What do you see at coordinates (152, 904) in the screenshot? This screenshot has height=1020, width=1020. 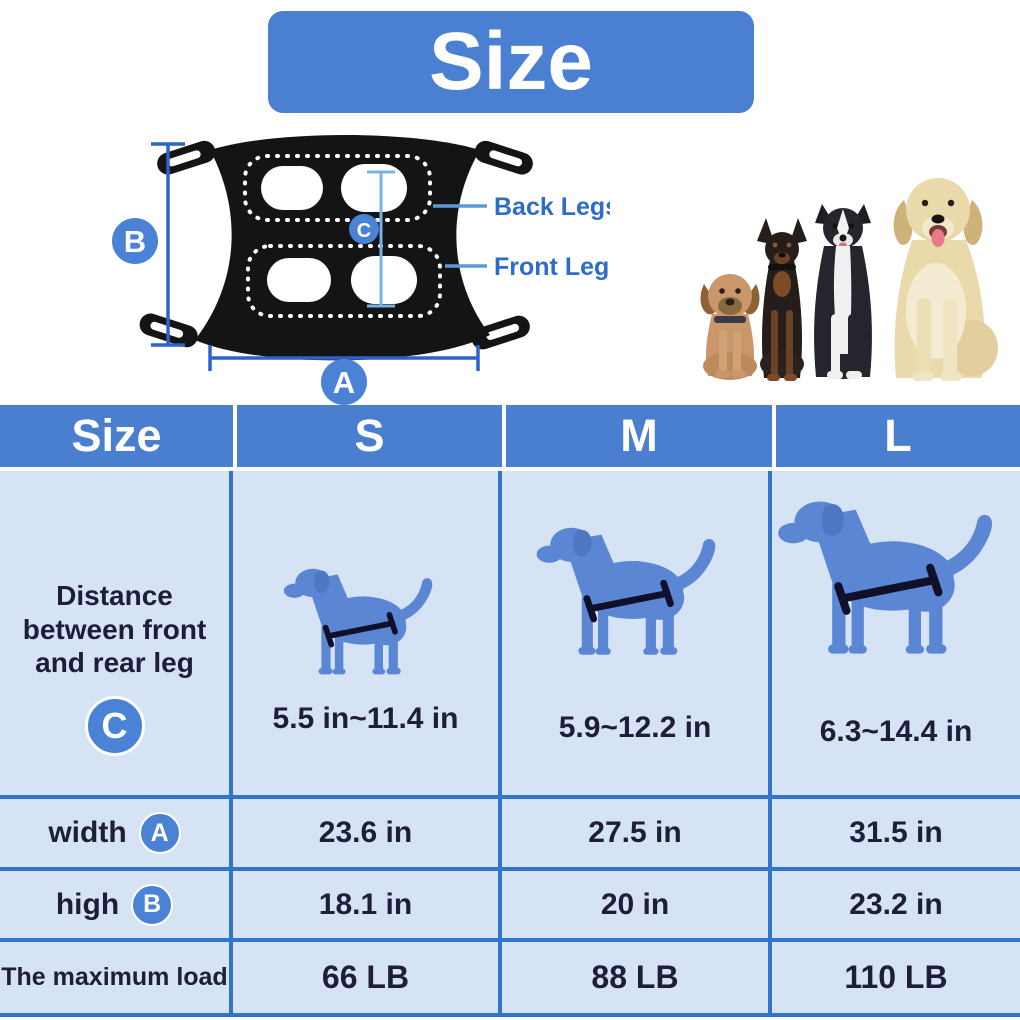 I see `marker-b-badge: B` at bounding box center [152, 904].